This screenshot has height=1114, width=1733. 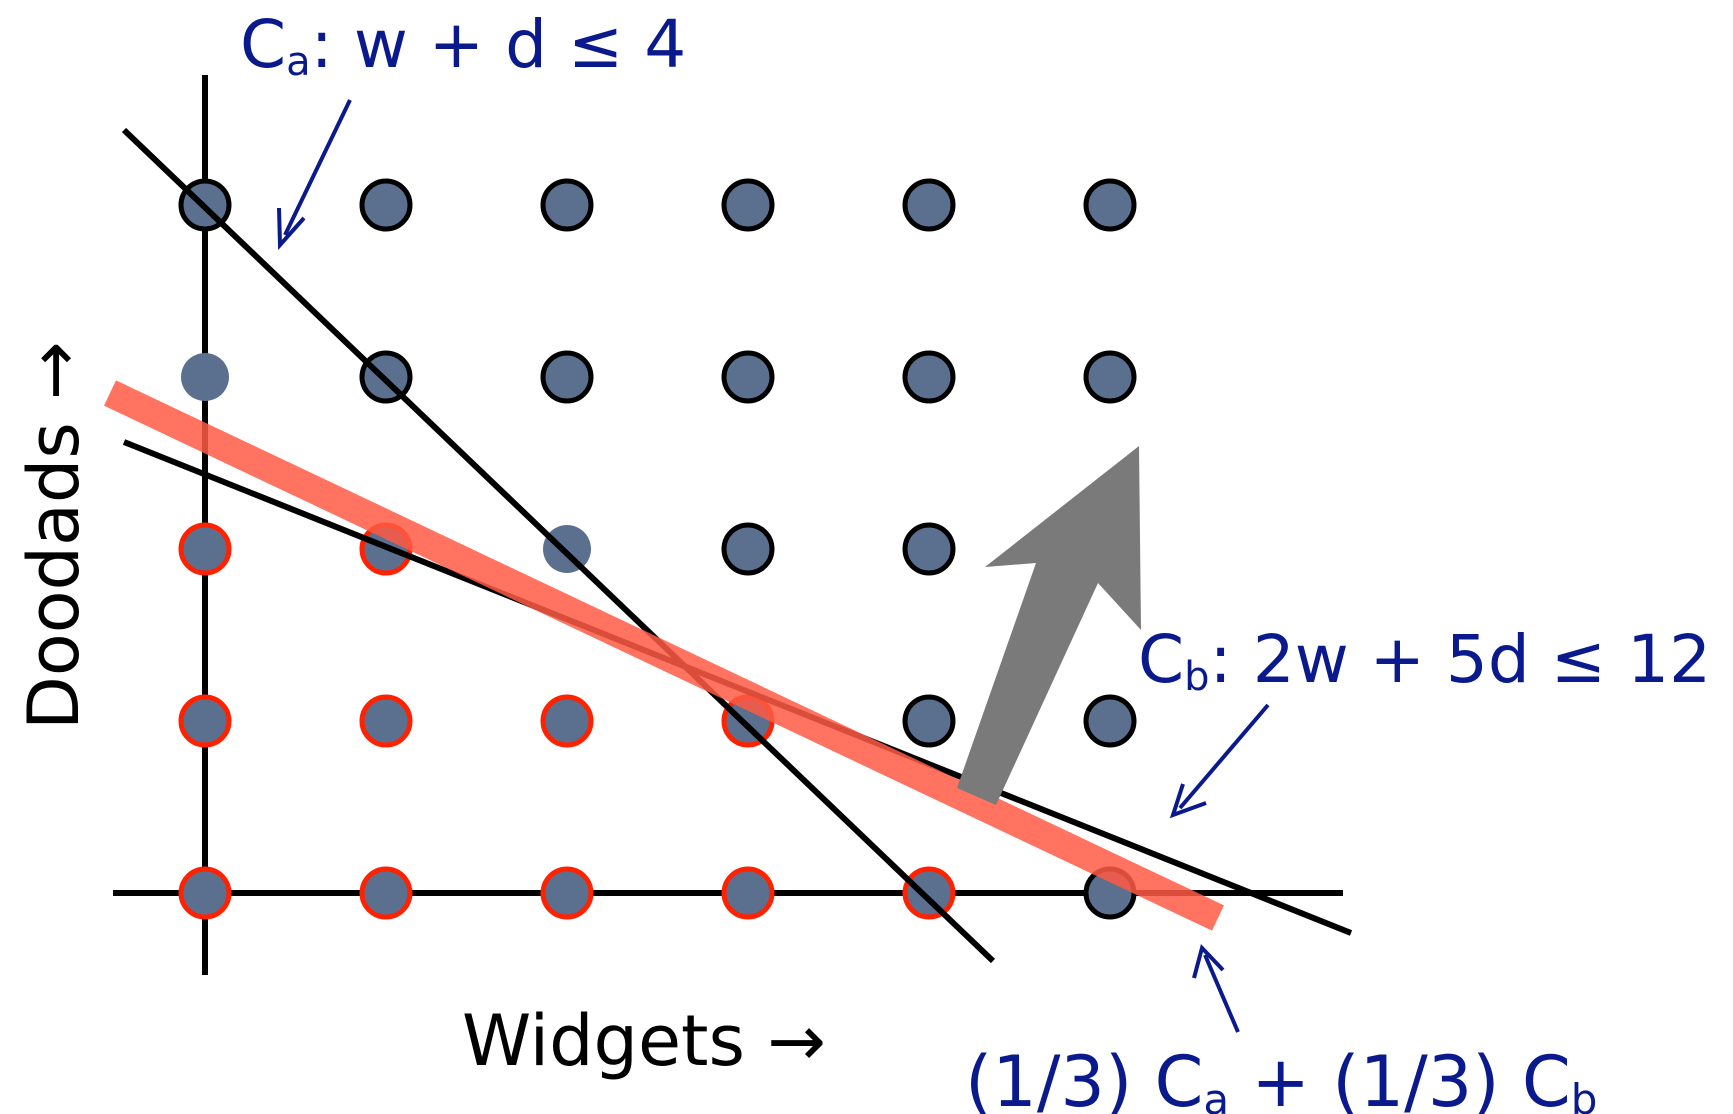 I want to click on grid-point-w0-d1, so click(x=205, y=721).